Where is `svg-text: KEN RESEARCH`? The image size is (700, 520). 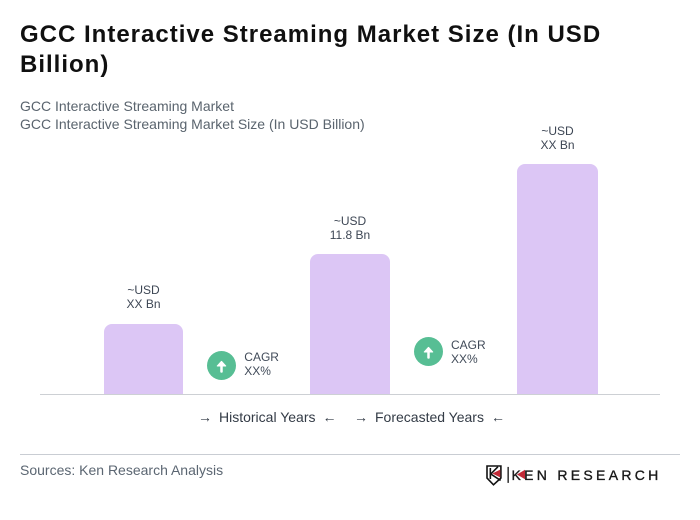 svg-text: KEN RESEARCH is located at coordinates (587, 475).